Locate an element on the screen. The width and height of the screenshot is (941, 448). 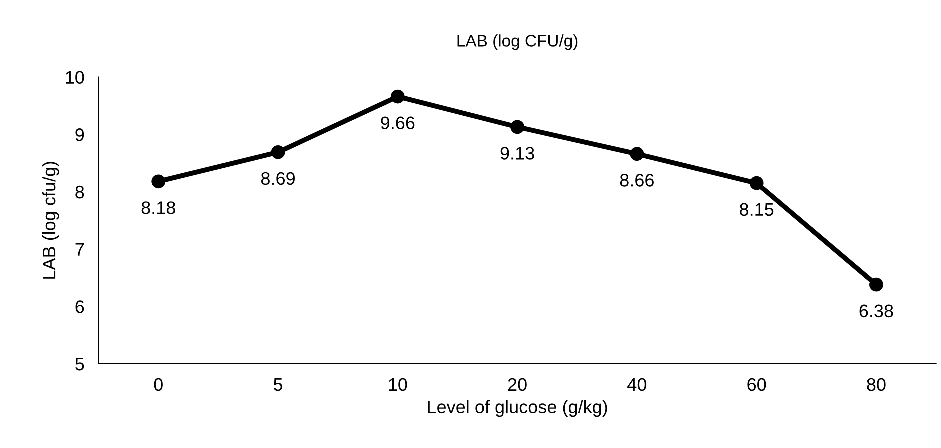
data-label: 8.69 is located at coordinates (278, 179).